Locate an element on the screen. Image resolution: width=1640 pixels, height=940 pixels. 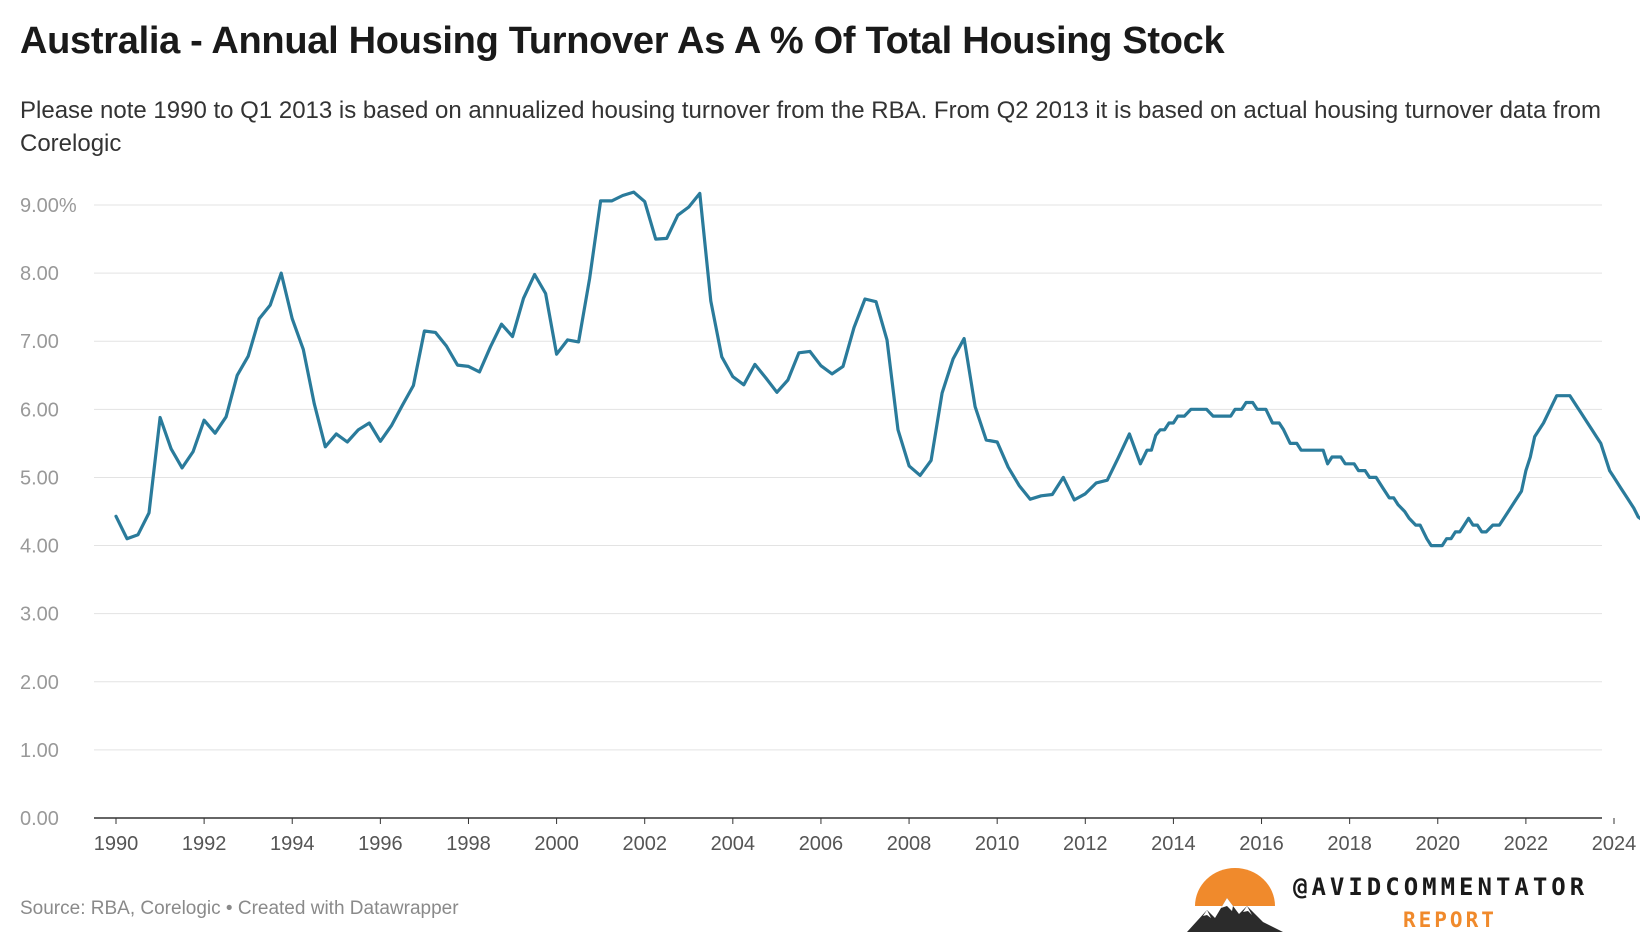
y-tick-label: 9.00% is located at coordinates (48, 206).